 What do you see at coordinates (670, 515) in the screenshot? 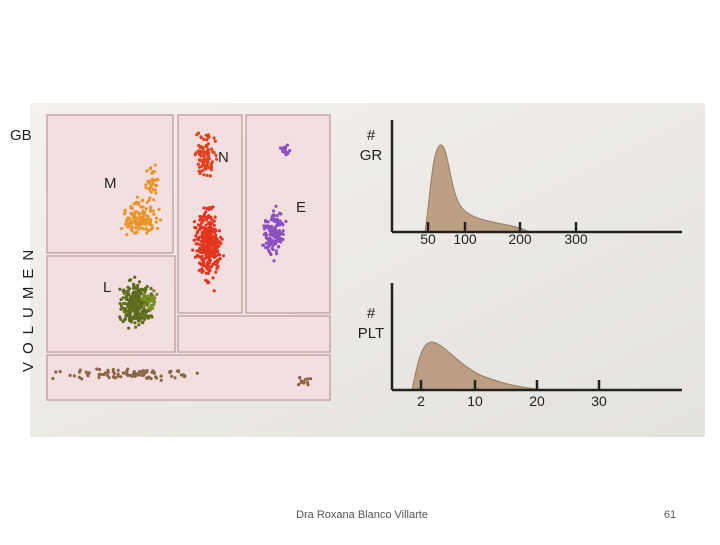
I see `page-number: 61` at bounding box center [670, 515].